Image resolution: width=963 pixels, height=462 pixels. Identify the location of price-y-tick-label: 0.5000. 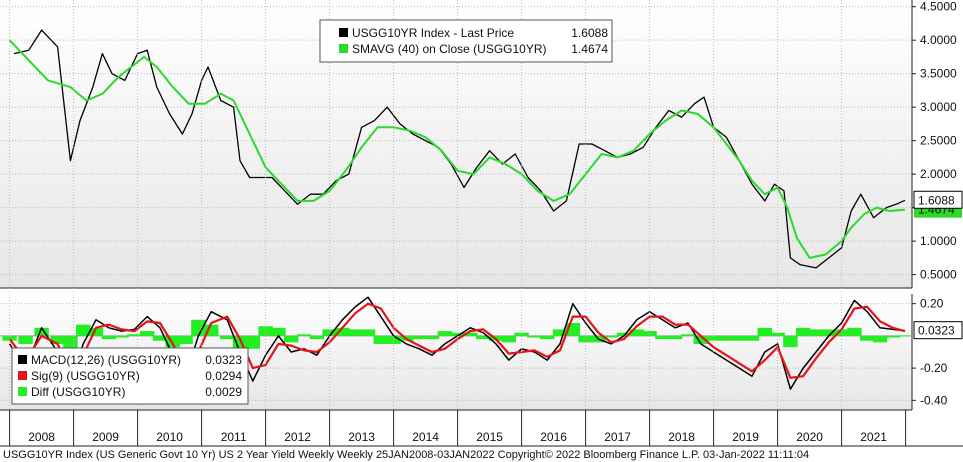
(938, 275).